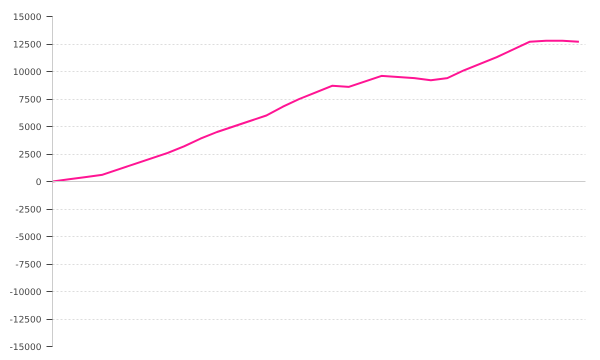  I want to click on y-tick-label: -10000, so click(26, 293).